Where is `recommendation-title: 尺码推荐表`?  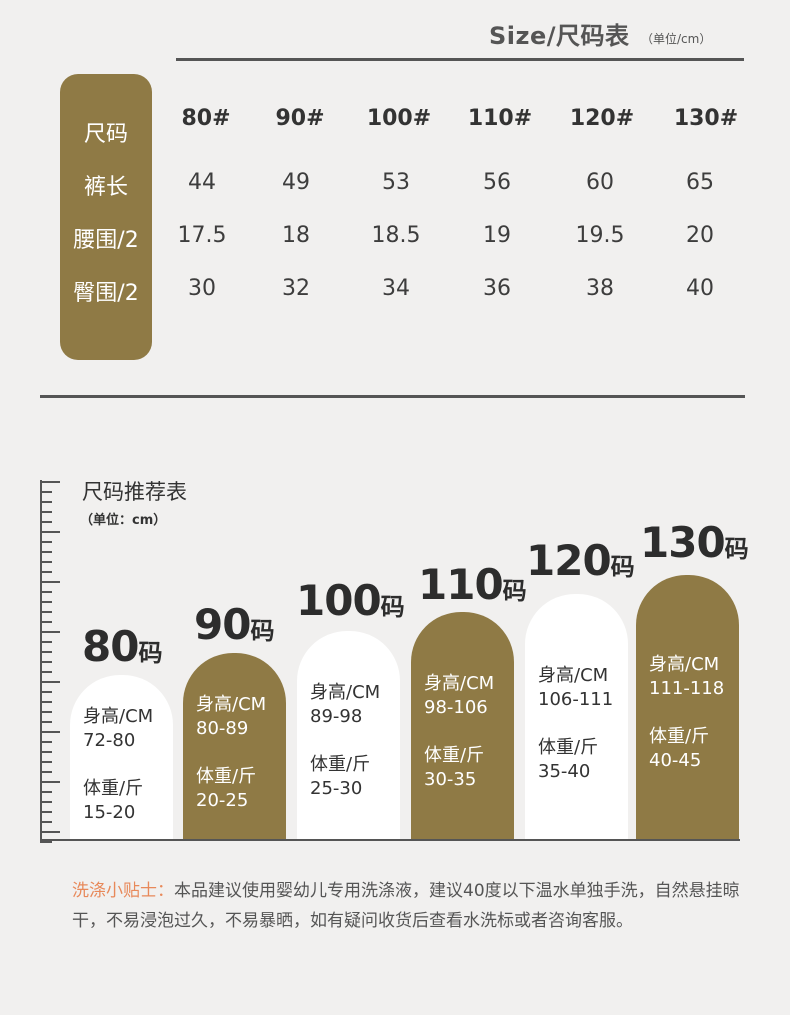
recommendation-title: 尺码推荐表 is located at coordinates (134, 492).